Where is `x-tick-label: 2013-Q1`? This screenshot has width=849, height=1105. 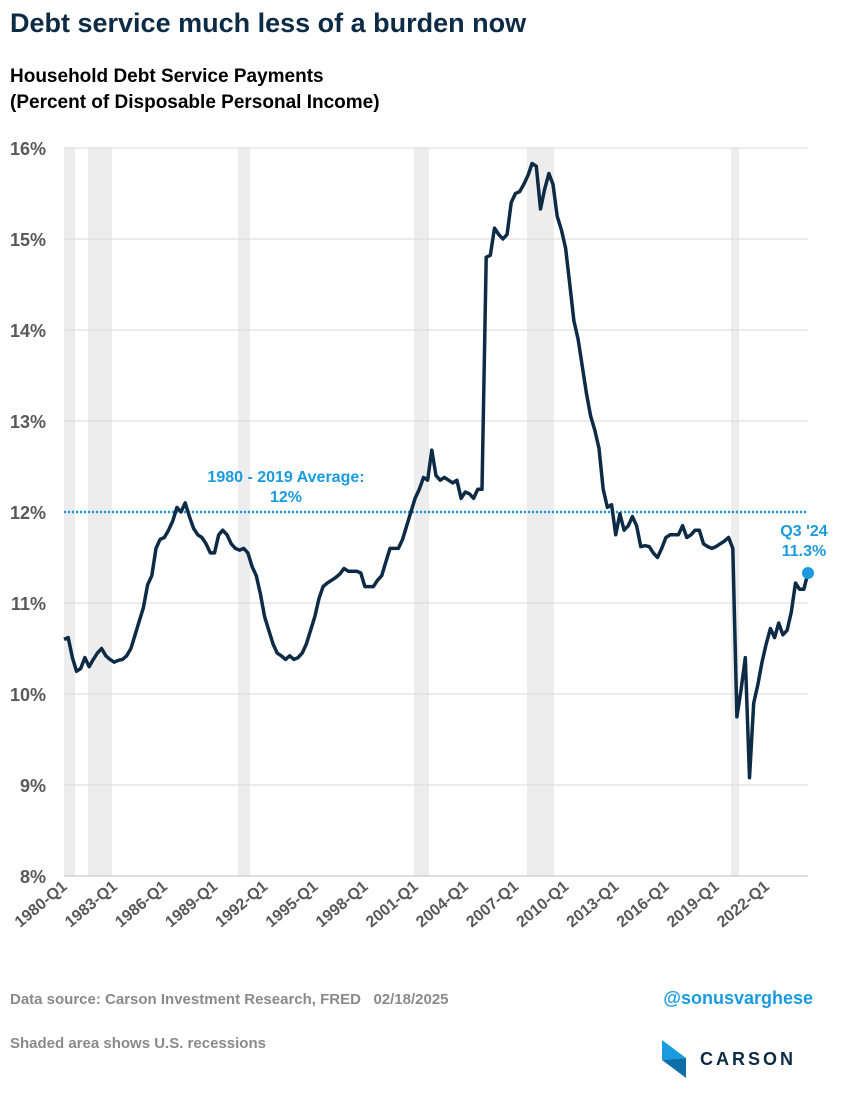
x-tick-label: 2013-Q1 is located at coordinates (593, 904).